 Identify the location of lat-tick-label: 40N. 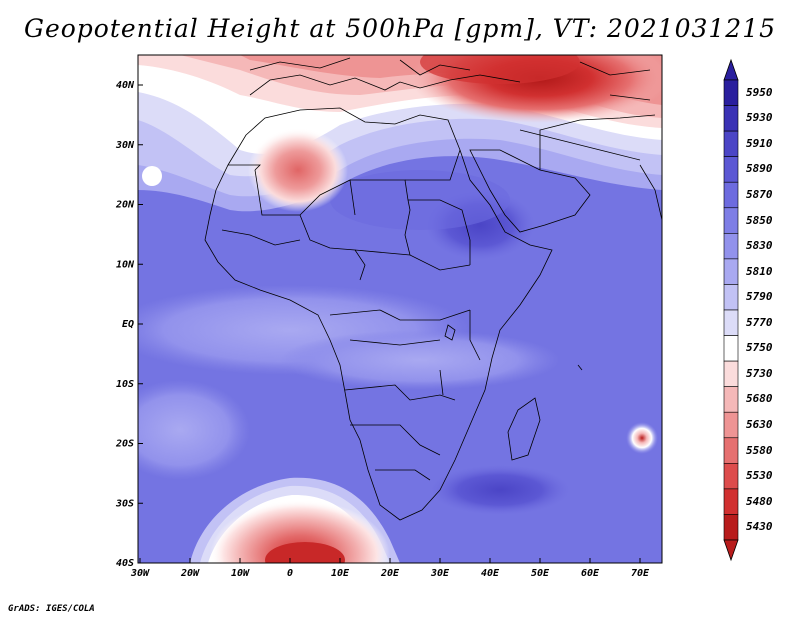
(125, 85).